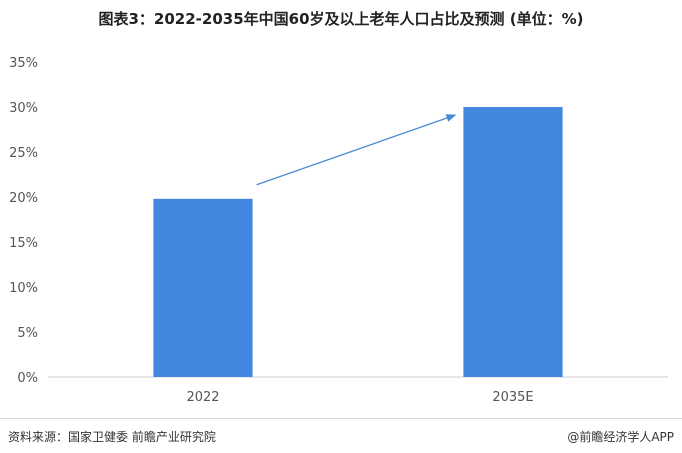  Describe the element at coordinates (23, 63) in the screenshot. I see `y-tick-label: 35%` at that location.